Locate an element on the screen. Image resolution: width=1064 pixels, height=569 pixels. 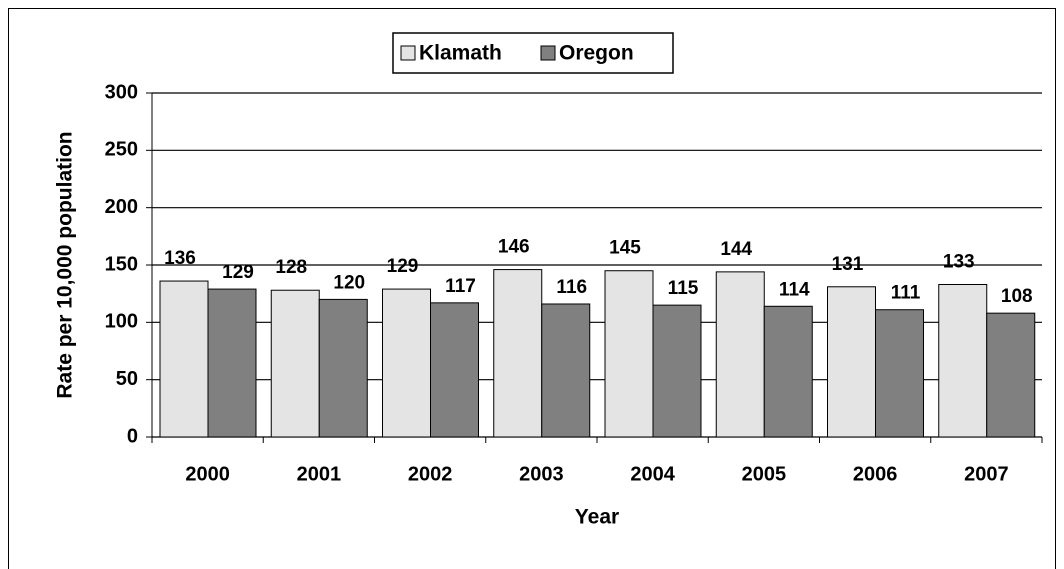
data-label: 114 is located at coordinates (794, 289).